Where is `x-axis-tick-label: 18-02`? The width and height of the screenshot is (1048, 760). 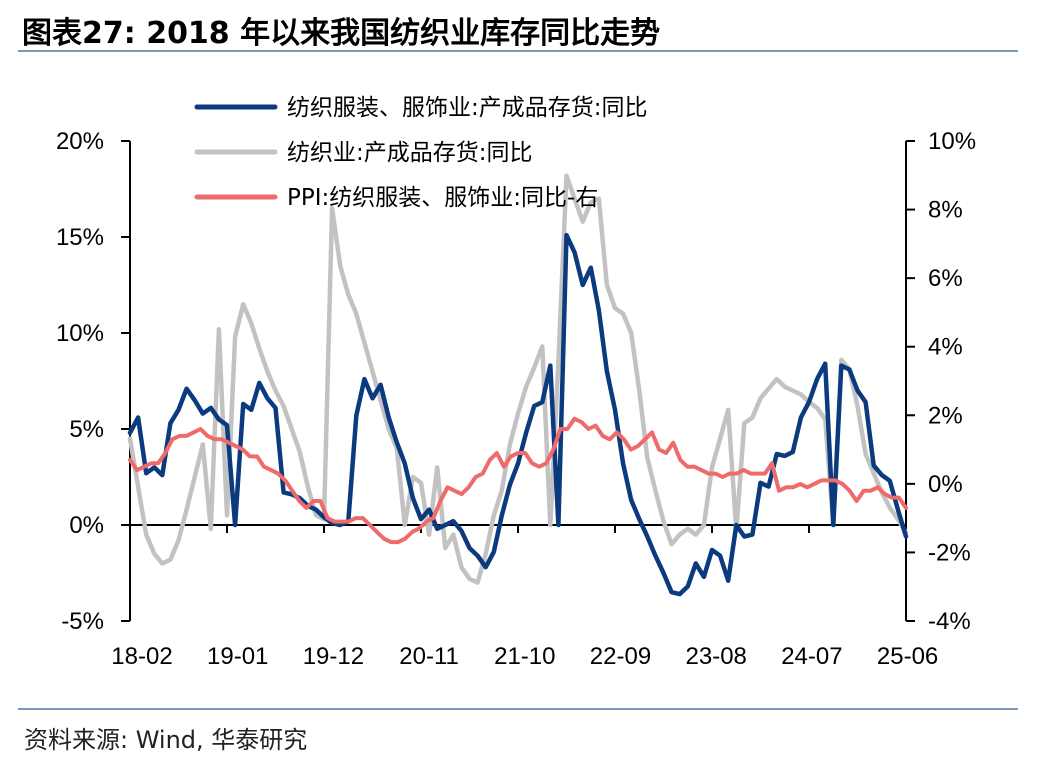 x-axis-tick-label: 18-02 is located at coordinates (141, 656).